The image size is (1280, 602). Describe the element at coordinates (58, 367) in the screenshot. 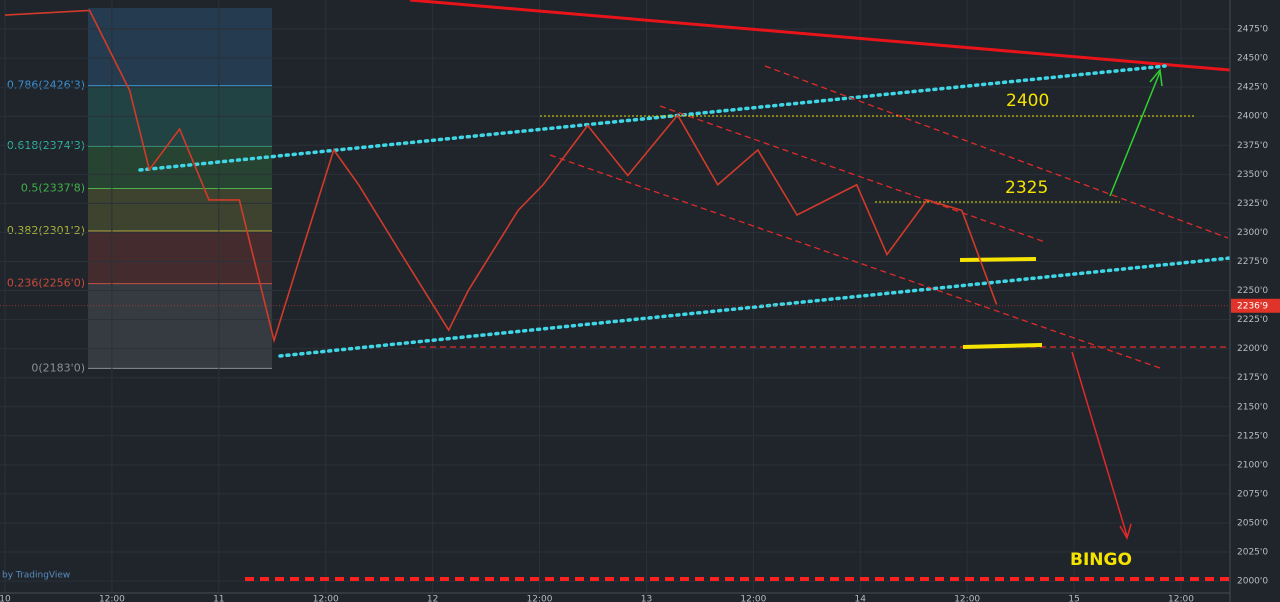

I see `fib-label: 0(2183'0)` at that location.